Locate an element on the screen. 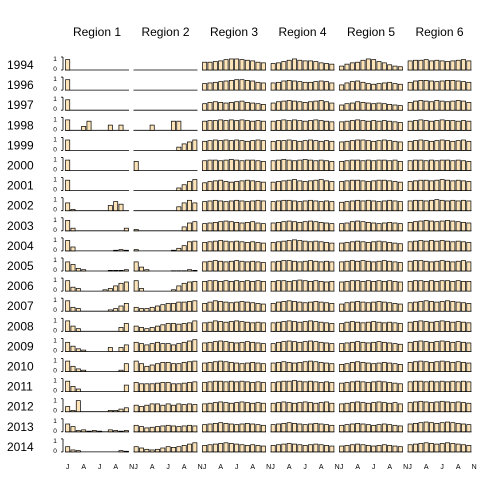 The image size is (480, 480). panel-title-region-1: Region 1 is located at coordinates (97, 32).